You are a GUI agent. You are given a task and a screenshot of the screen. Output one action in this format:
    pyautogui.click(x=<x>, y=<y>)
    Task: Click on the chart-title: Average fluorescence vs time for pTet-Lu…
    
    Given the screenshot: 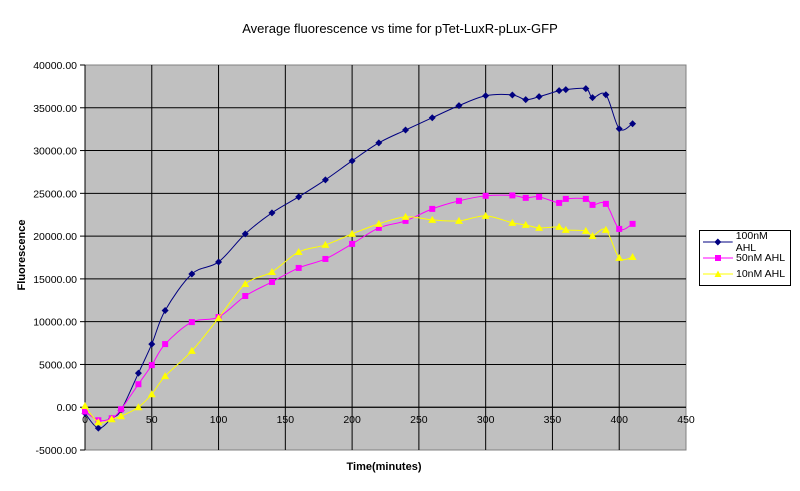 What is the action you would take?
    pyautogui.click(x=400, y=28)
    